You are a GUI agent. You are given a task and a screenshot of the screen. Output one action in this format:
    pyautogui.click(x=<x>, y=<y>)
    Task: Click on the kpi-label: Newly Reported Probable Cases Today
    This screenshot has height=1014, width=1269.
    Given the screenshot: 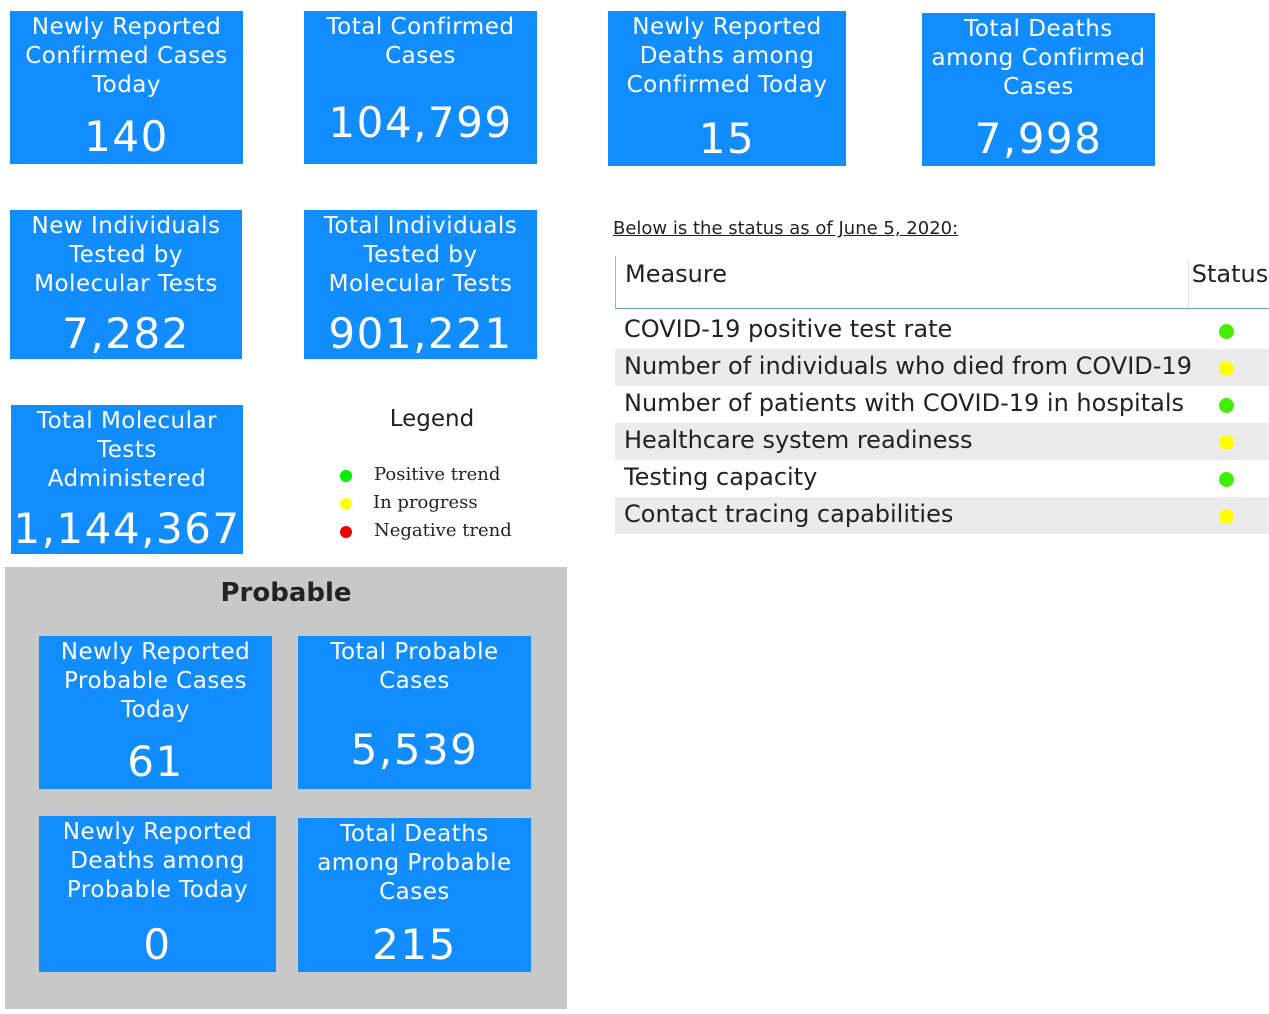 What is the action you would take?
    pyautogui.click(x=155, y=681)
    